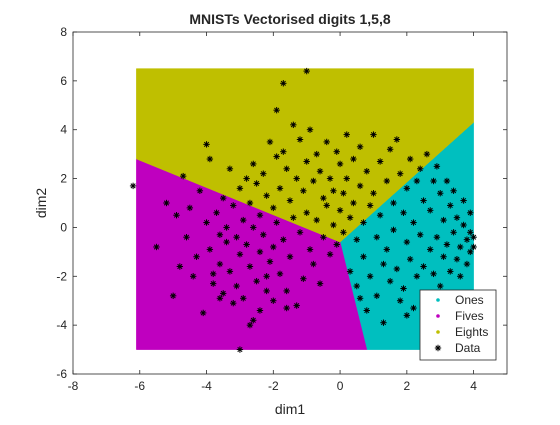 Image resolution: width=560 pixels, height=425 pixels. I want to click on legend: Ones Fives Eights Data, so click(458, 325).